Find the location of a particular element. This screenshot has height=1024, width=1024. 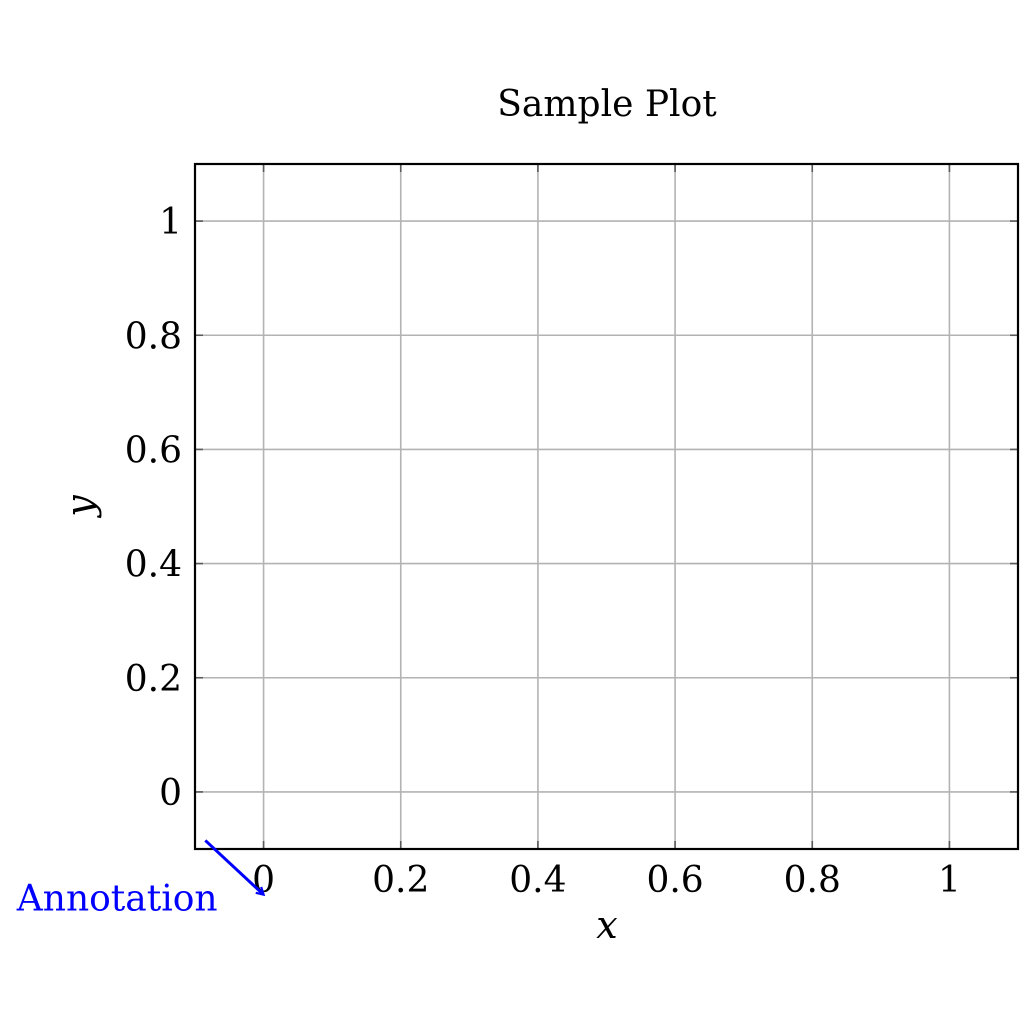

x-tick-label: 0.6 is located at coordinates (674, 880).